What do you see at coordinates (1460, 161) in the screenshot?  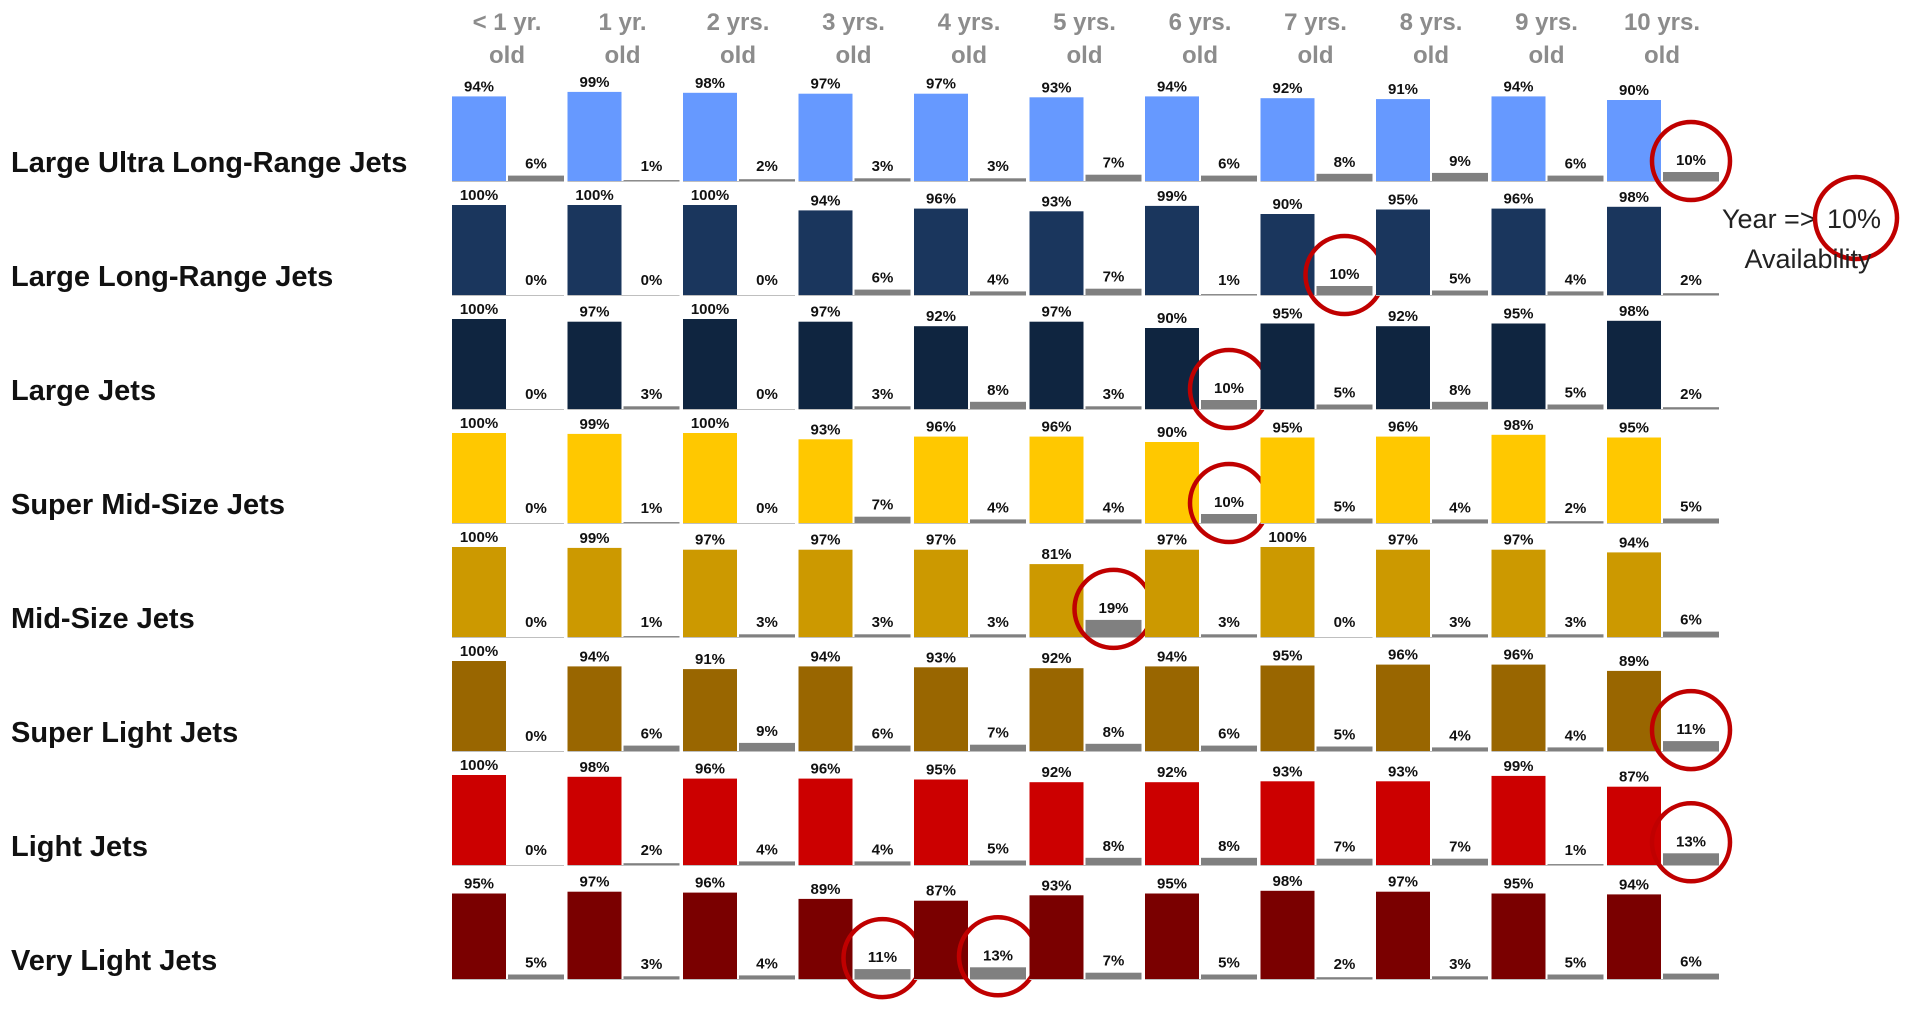 I see `secondary-value-label: 9%` at bounding box center [1460, 161].